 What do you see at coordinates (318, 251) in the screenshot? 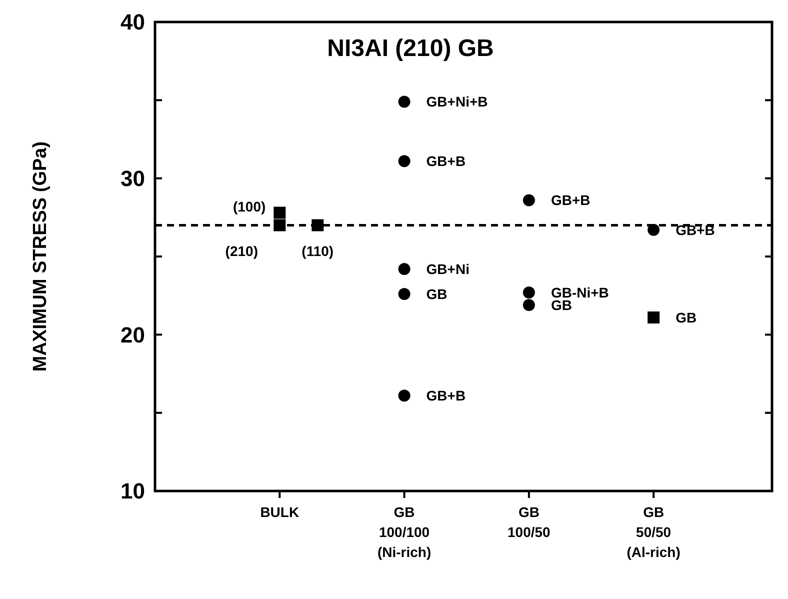
I see `annotation: (110)` at bounding box center [318, 251].